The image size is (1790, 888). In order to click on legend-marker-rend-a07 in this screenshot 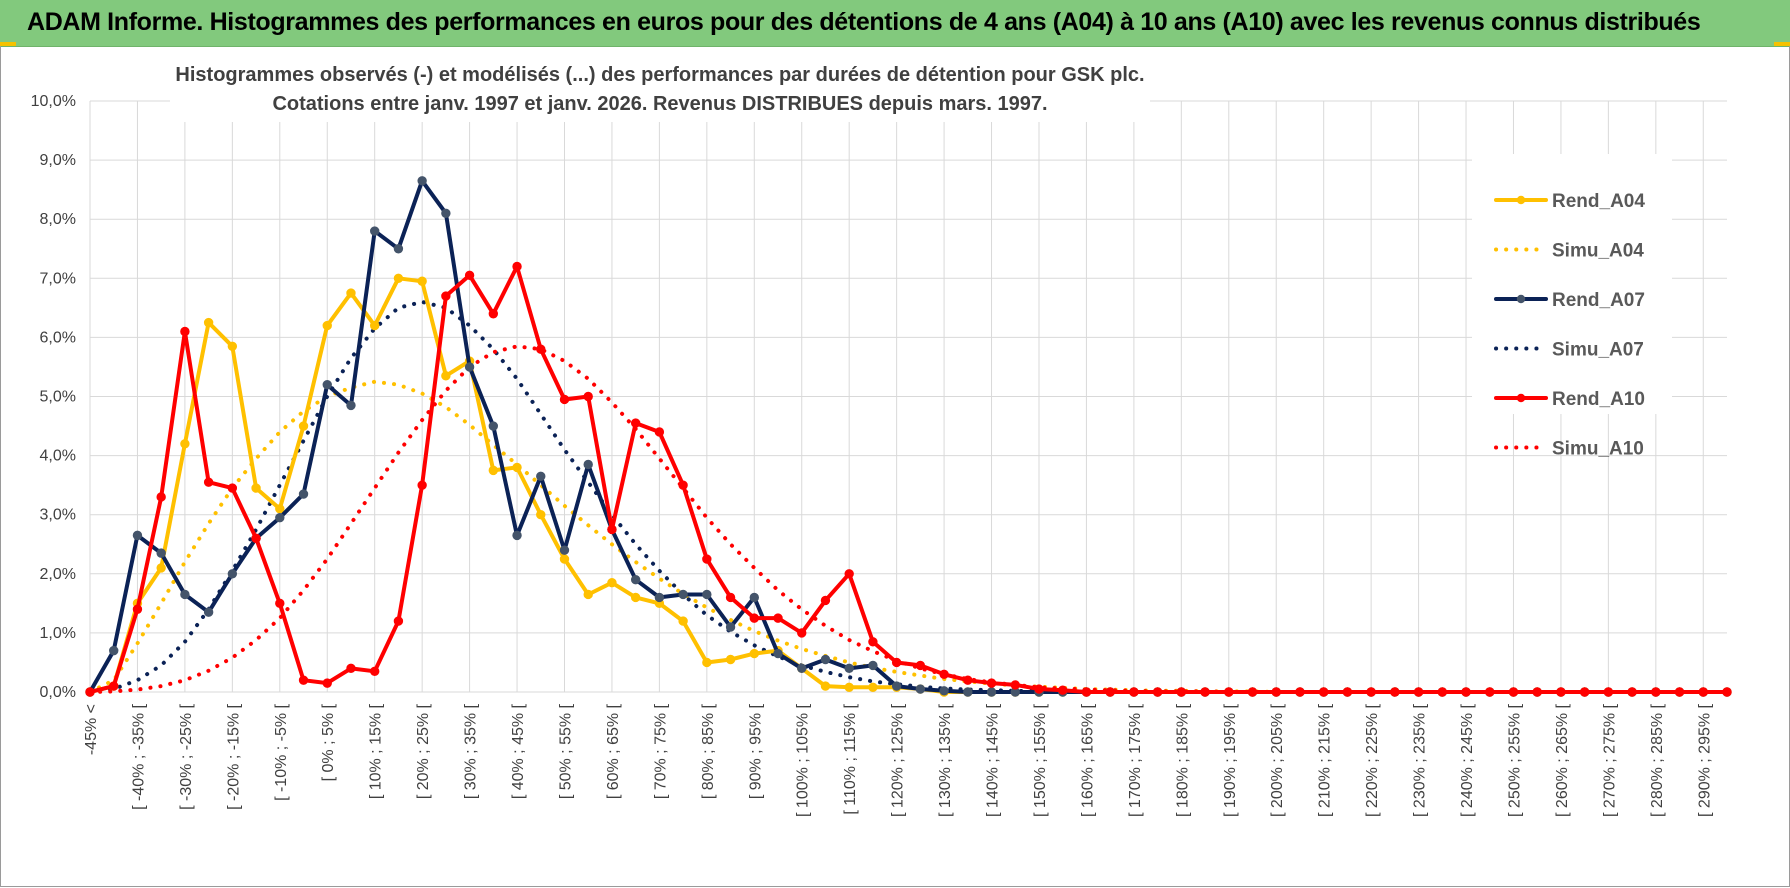, I will do `click(1521, 299)`.